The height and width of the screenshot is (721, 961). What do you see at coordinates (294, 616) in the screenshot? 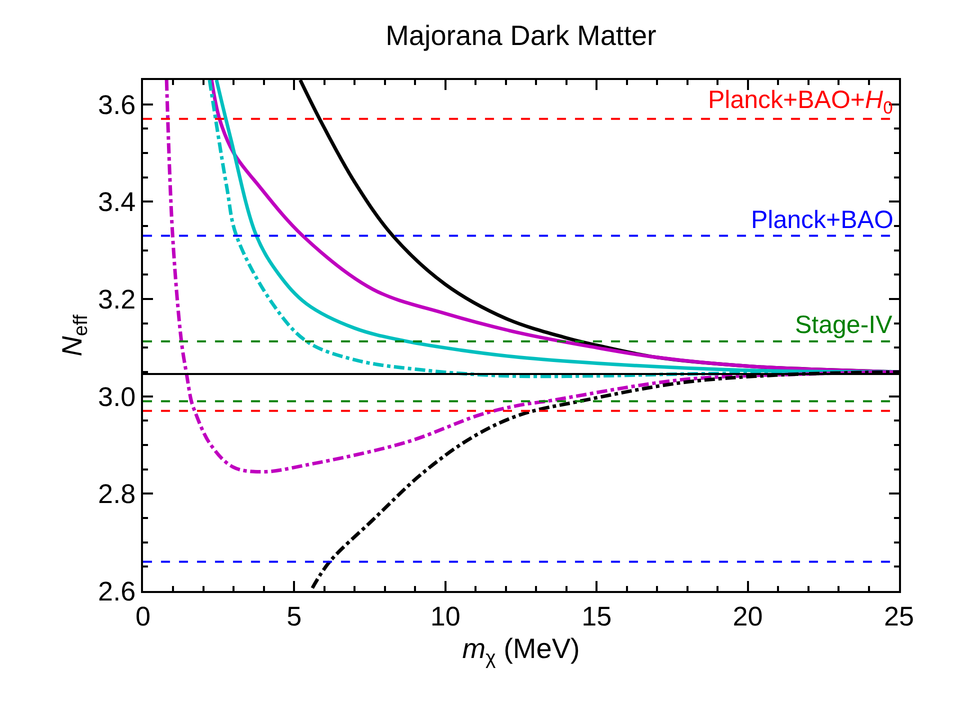
I see `x-tick-label: 5` at bounding box center [294, 616].